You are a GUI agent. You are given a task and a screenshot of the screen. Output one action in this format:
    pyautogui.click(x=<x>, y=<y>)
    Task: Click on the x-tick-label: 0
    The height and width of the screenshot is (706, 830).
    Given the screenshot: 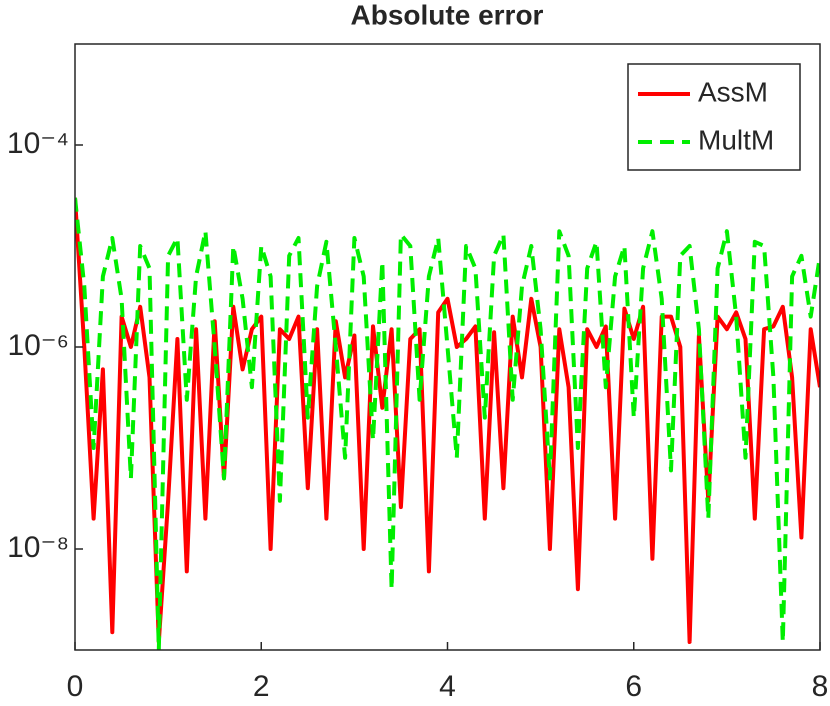 What is the action you would take?
    pyautogui.click(x=75, y=686)
    